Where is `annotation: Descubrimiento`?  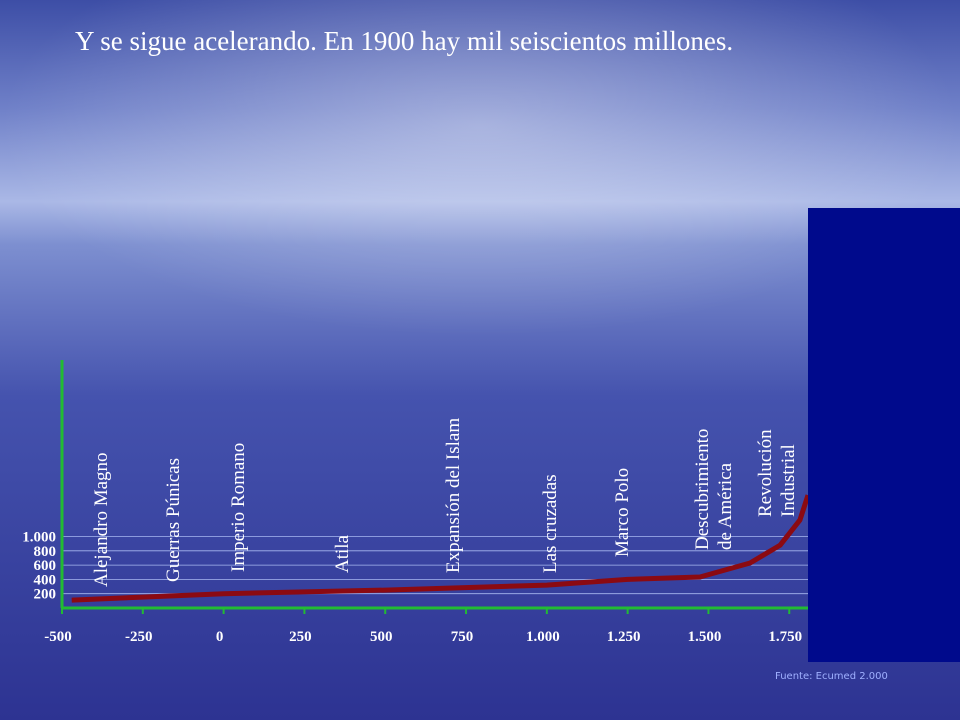 annotation: Descubrimiento is located at coordinates (702, 489).